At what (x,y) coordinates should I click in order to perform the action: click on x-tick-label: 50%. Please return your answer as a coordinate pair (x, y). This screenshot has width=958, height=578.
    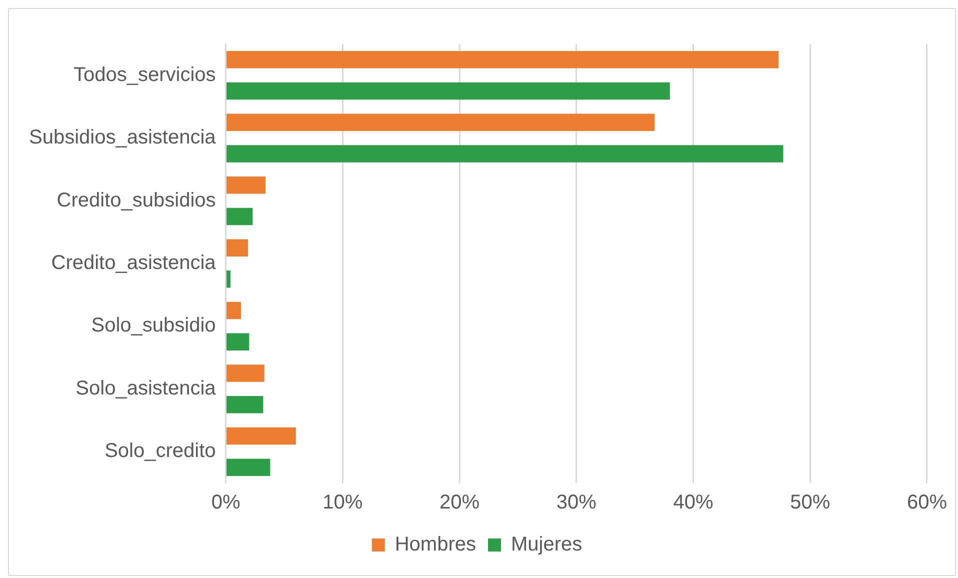
    Looking at the image, I should click on (810, 503).